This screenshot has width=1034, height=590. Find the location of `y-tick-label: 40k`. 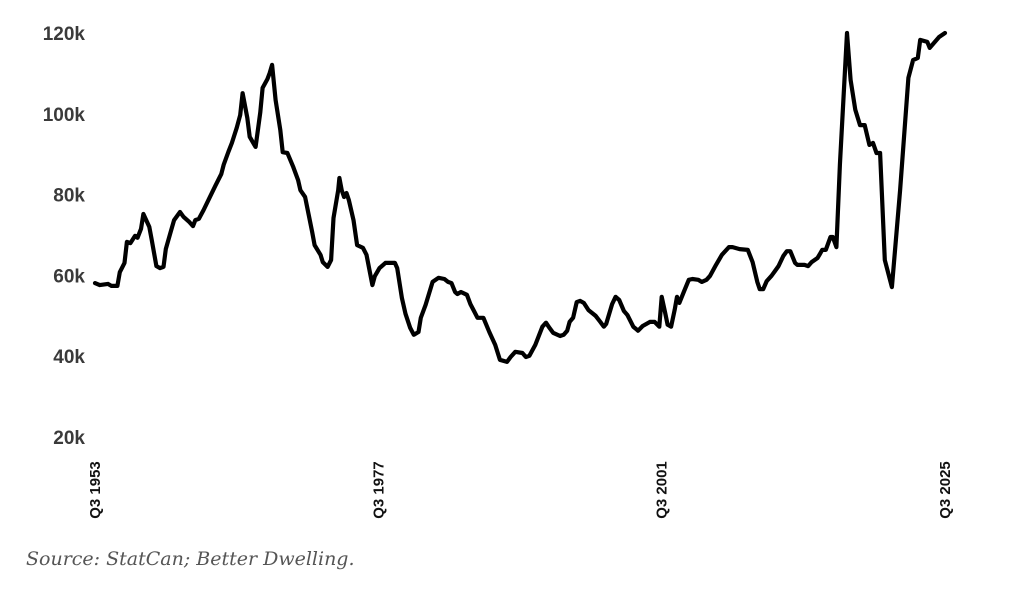

y-tick-label: 40k is located at coordinates (69, 357).